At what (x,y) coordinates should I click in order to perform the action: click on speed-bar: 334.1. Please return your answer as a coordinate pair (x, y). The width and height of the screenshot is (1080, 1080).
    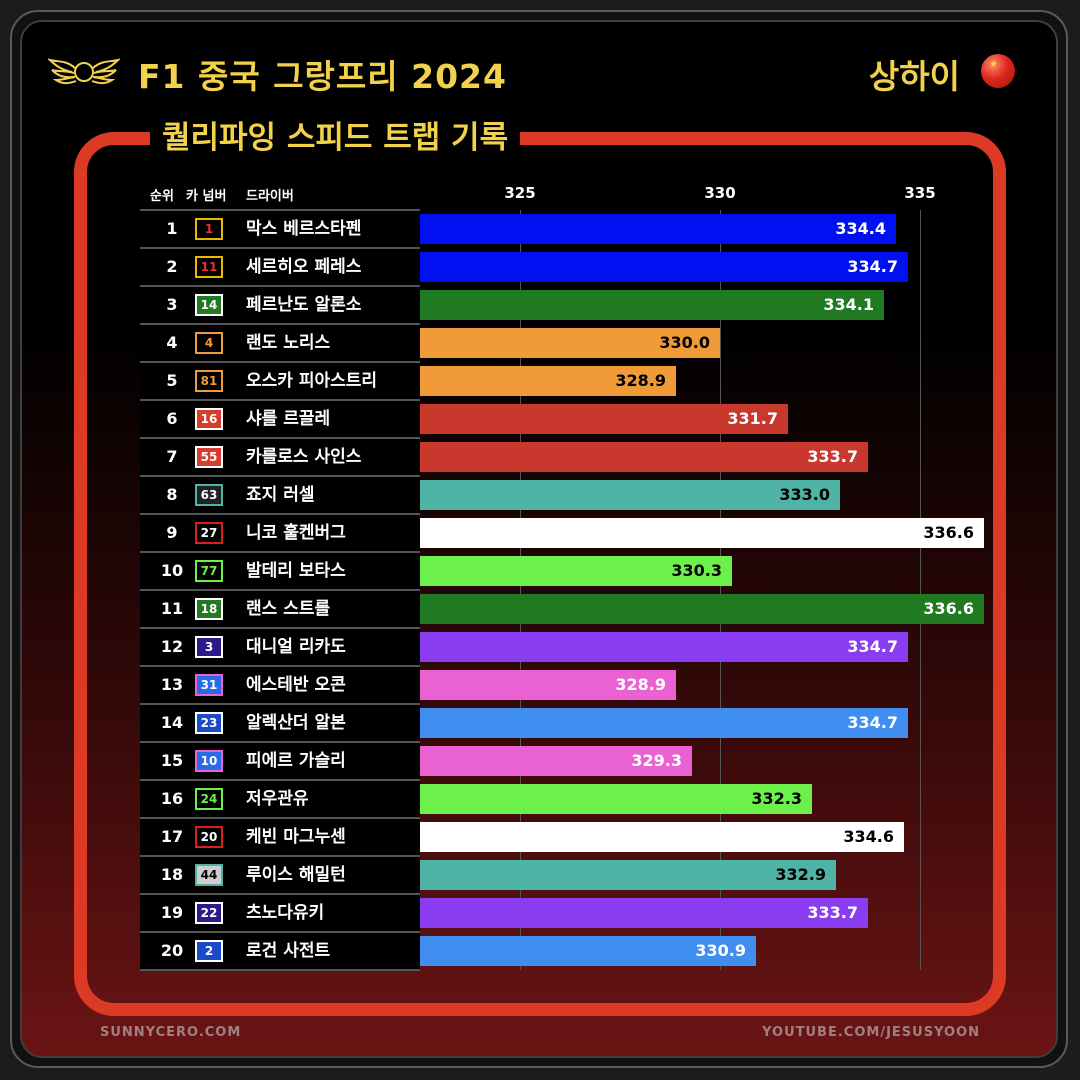
    Looking at the image, I should click on (652, 305).